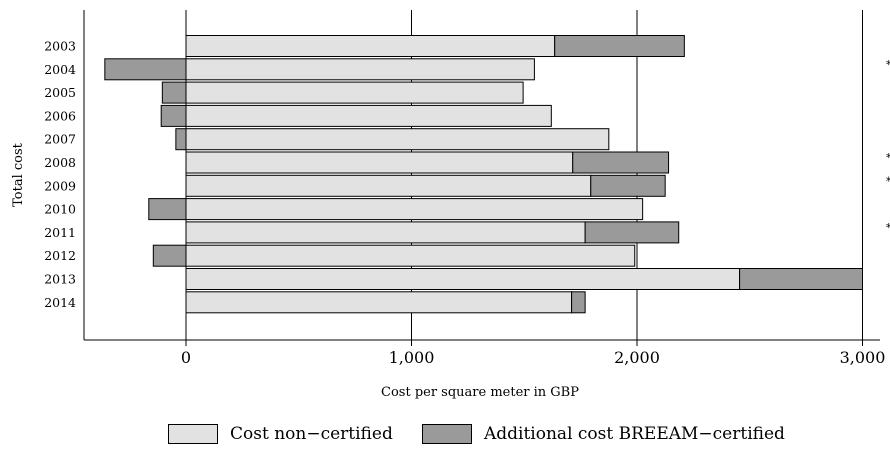 This screenshot has width=890, height=453. What do you see at coordinates (578, 302) in the screenshot?
I see `bar-breeam-additional-2014` at bounding box center [578, 302].